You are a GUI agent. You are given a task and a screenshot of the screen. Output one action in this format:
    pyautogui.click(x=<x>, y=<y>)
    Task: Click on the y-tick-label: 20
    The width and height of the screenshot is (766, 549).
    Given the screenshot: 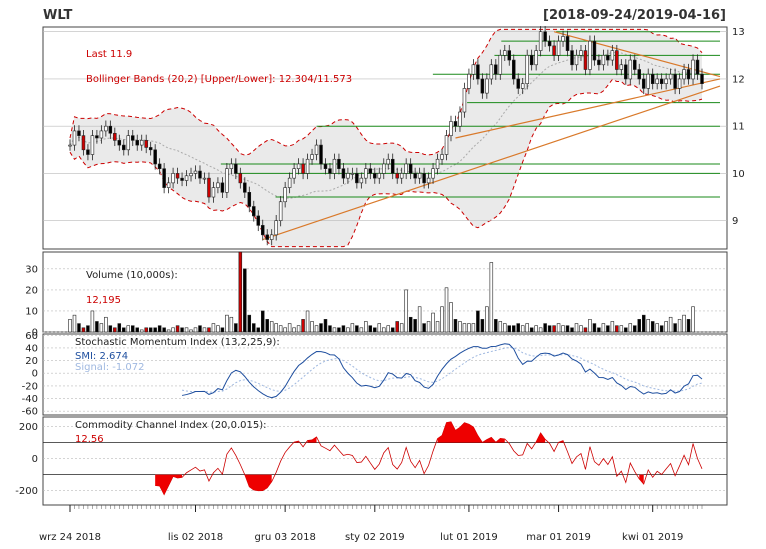 What is the action you would take?
    pyautogui.click(x=31, y=361)
    